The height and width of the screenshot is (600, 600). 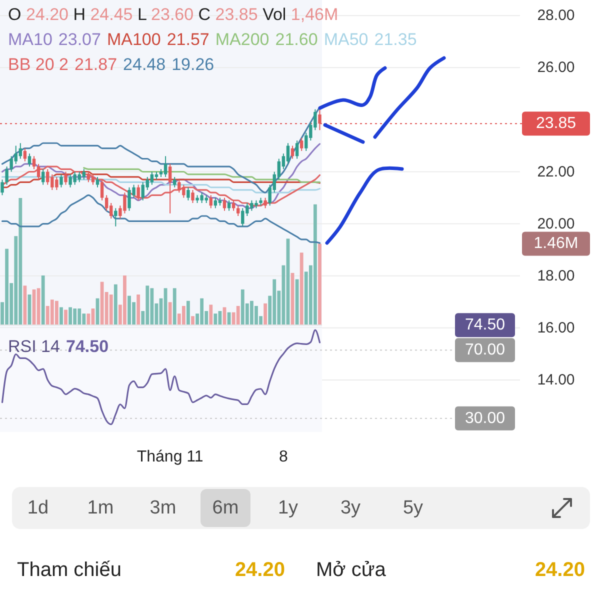 What do you see at coordinates (556, 243) in the screenshot?
I see `text: 1.46M` at bounding box center [556, 243].